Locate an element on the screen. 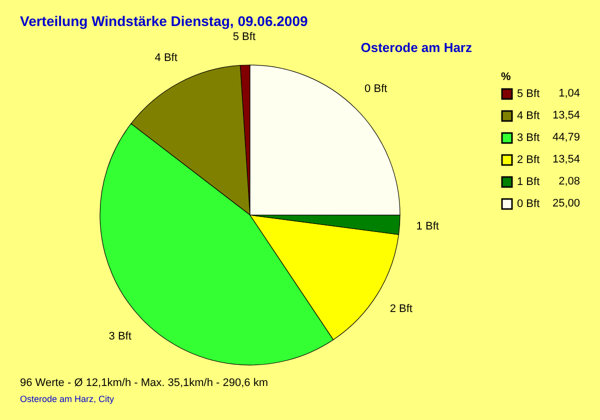 The width and height of the screenshot is (600, 420). slice-label: 1 Bft is located at coordinates (427, 226).